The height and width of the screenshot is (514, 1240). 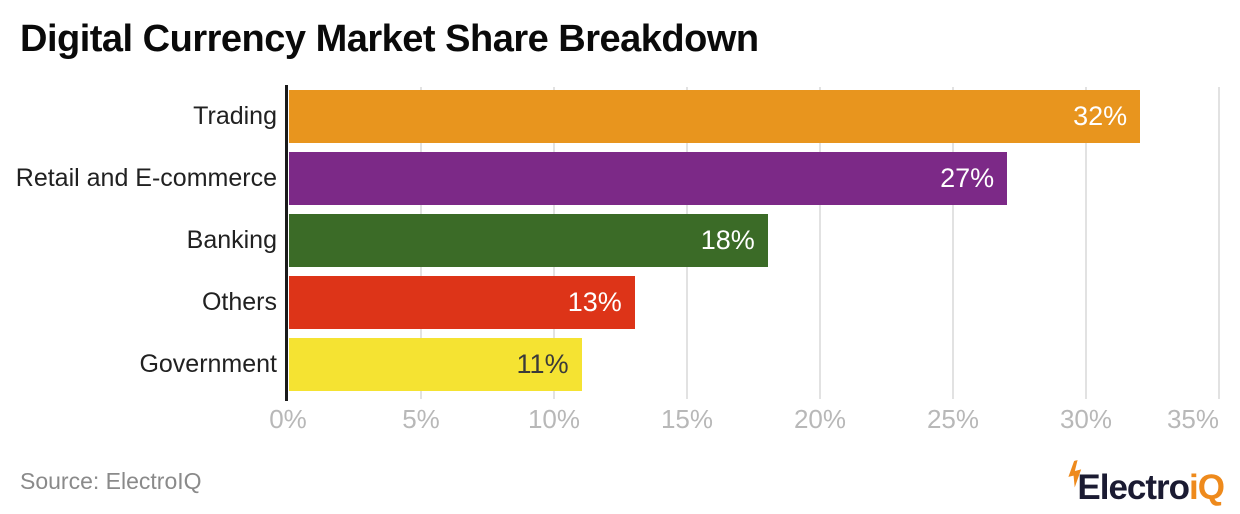 I want to click on logo-text-iq: iQ, so click(x=1207, y=487).